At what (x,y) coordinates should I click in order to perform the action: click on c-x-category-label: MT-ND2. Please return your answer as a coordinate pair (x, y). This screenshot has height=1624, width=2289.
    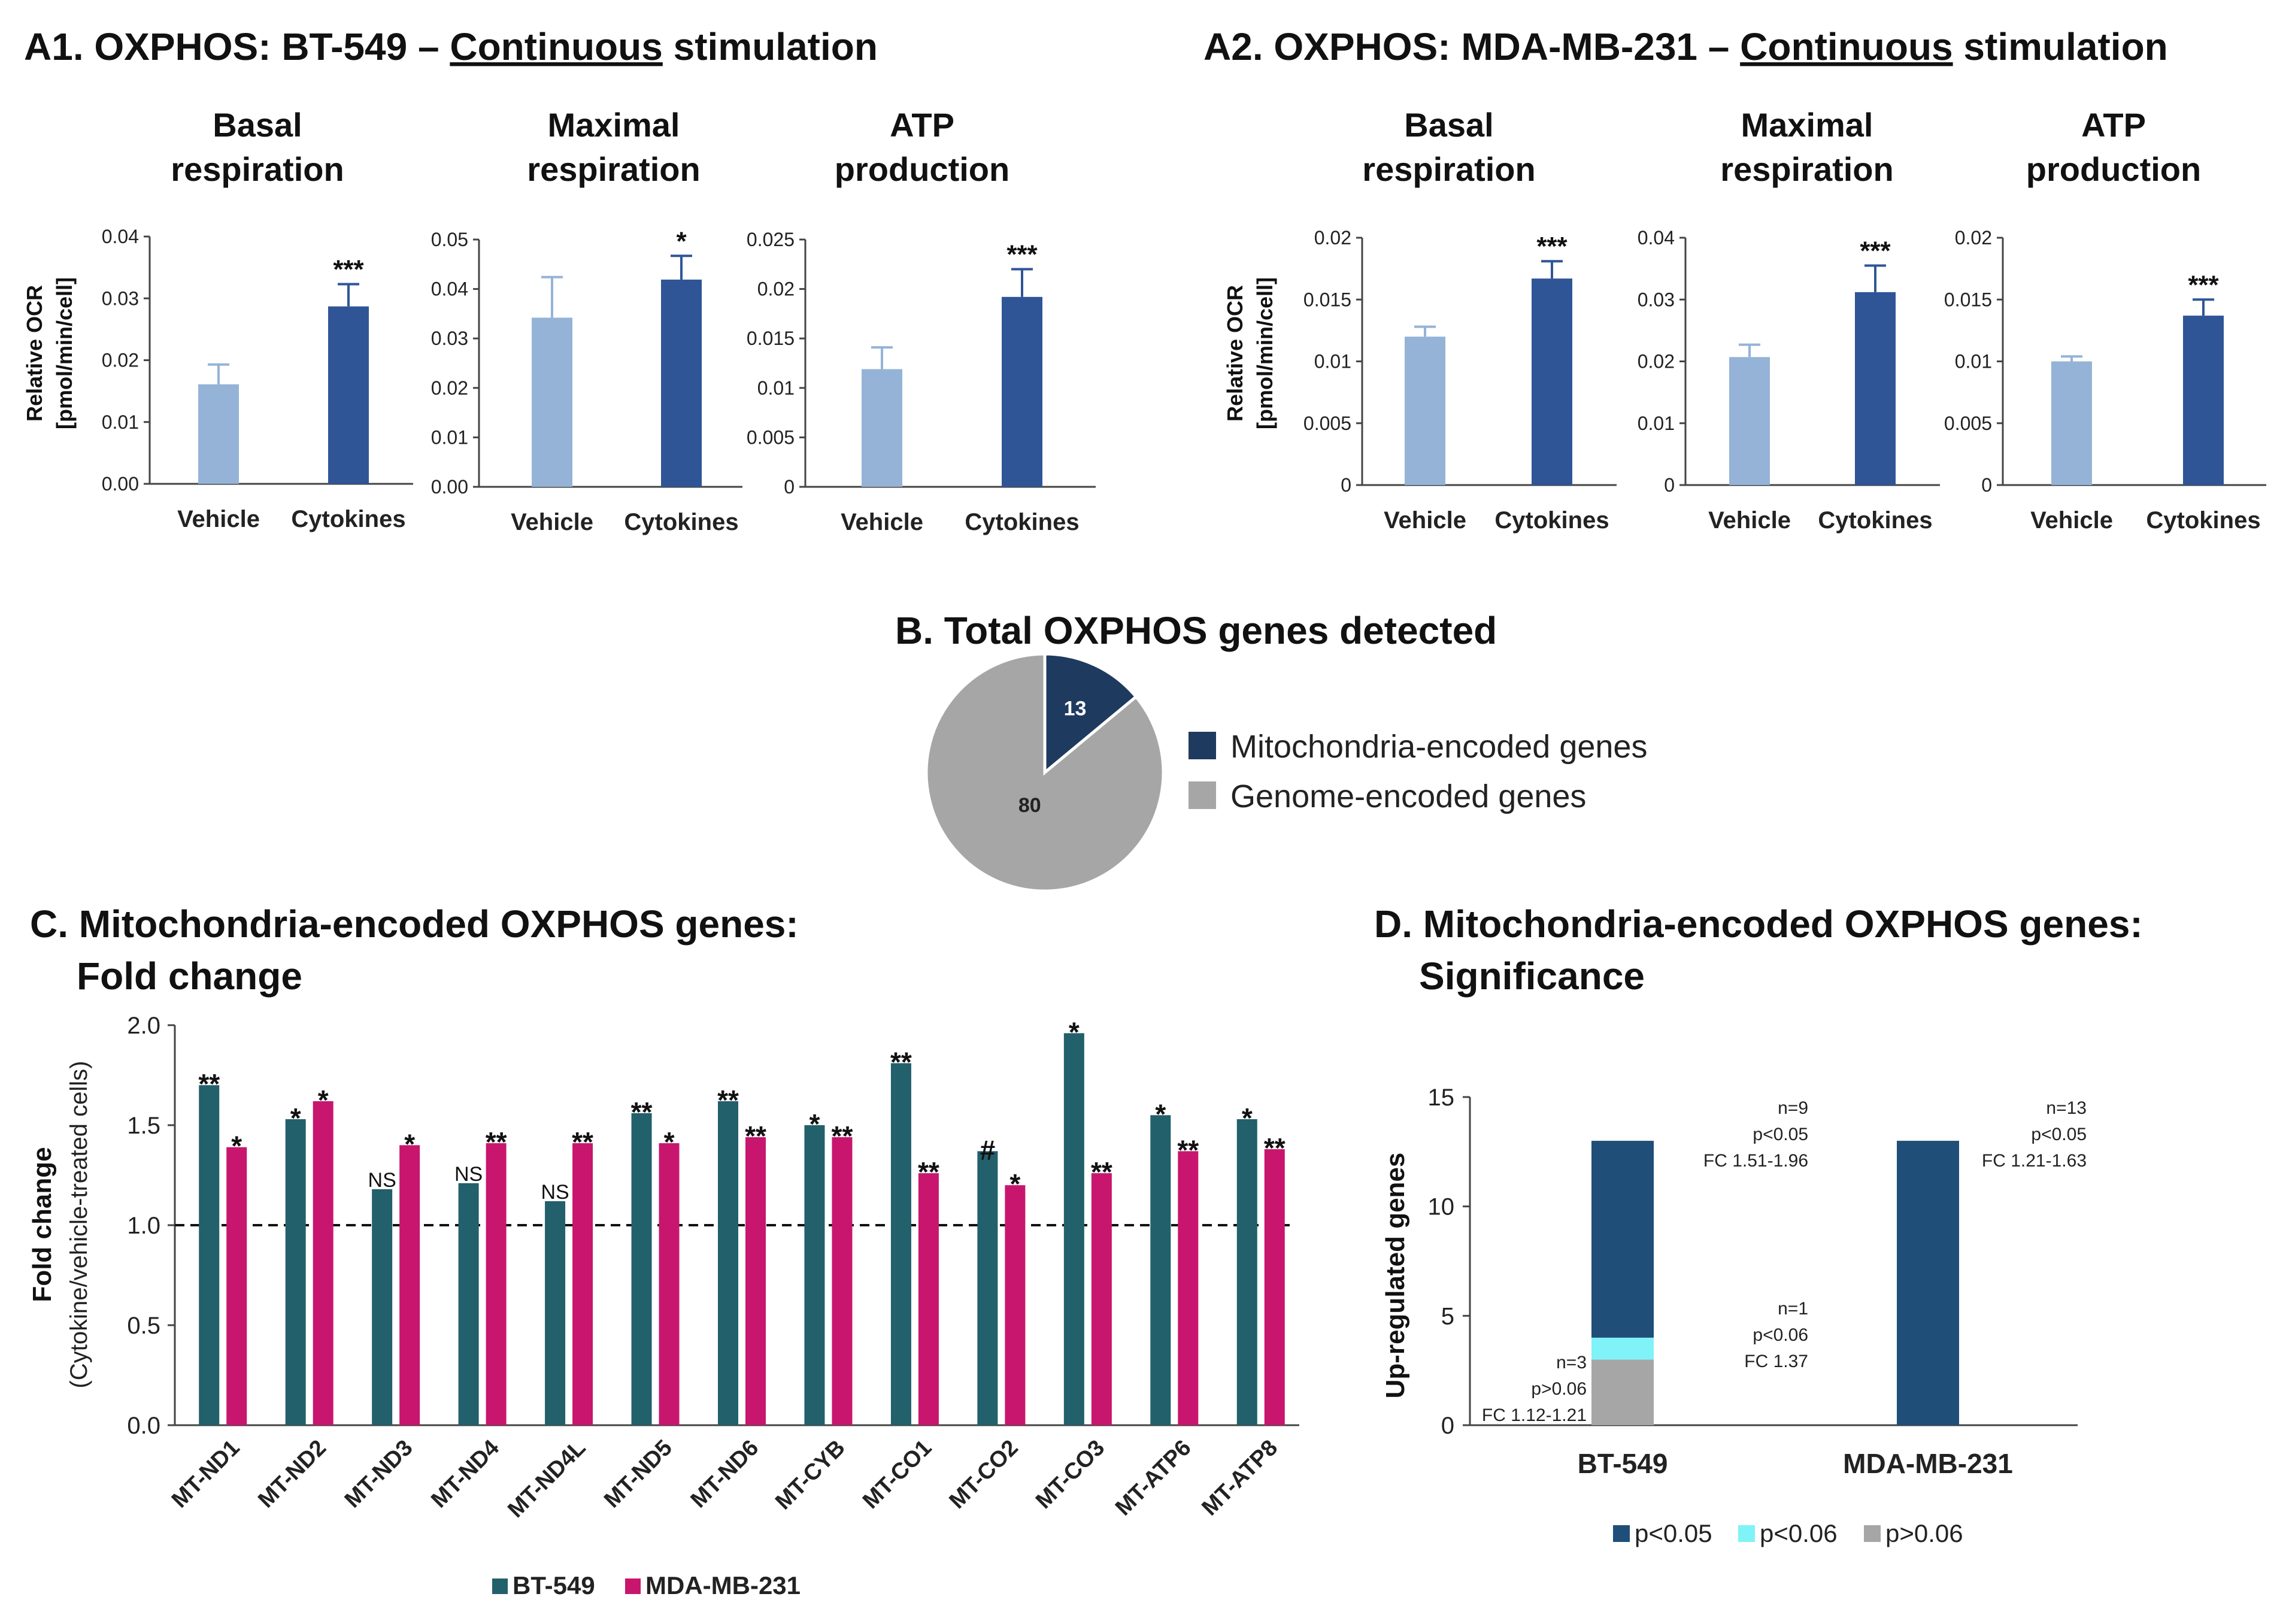
    Looking at the image, I should click on (292, 1474).